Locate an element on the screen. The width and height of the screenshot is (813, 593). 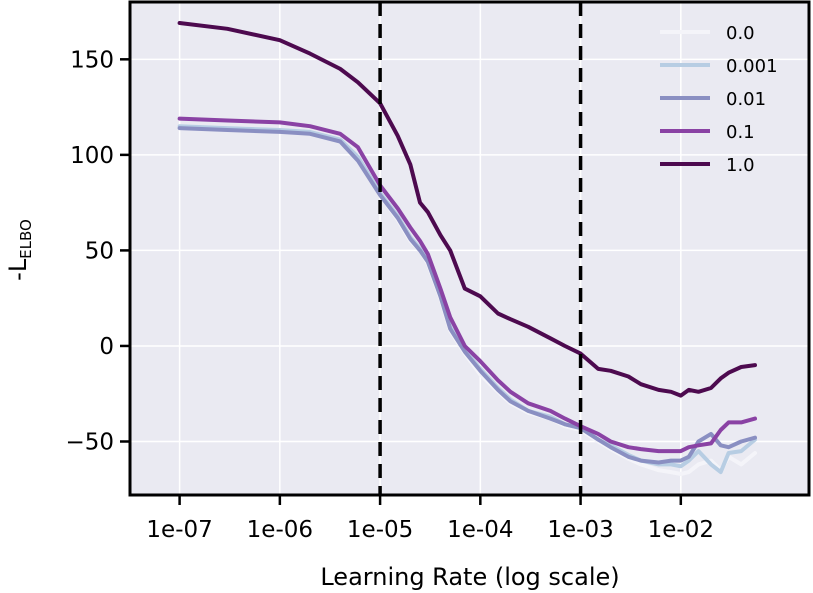
y-axis: −50 0 50 100 150 is located at coordinates (97, 251).